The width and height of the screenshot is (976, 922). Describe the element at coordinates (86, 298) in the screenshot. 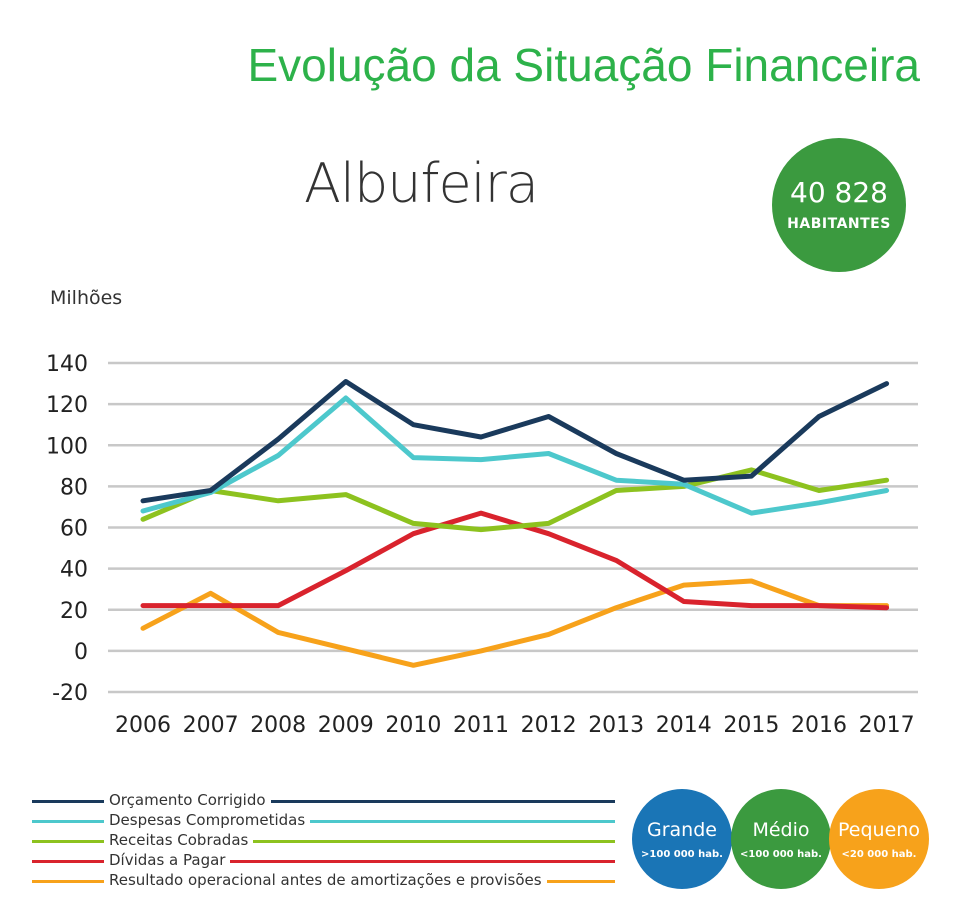

I see `y-axis-unit-label: Milhões` at that location.